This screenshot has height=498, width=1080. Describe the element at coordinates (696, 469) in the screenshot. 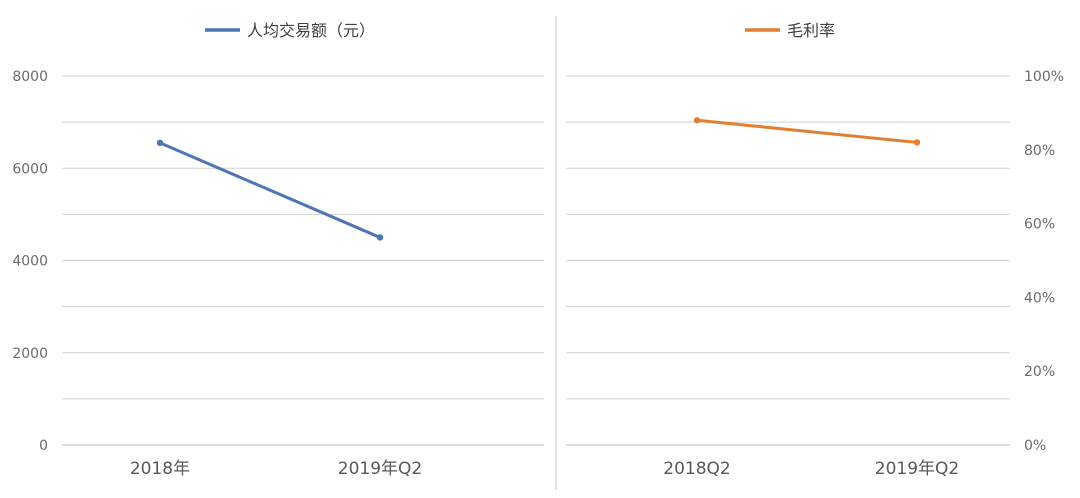

I see `right-x-tick-label: 2018Q2` at that location.